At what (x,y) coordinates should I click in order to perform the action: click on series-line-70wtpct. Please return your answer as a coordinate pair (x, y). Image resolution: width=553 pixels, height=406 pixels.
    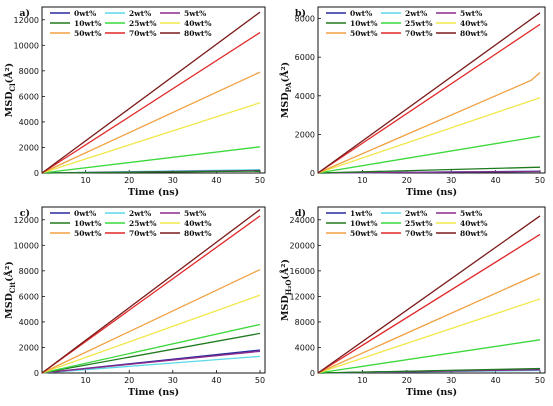
    Looking at the image, I should click on (151, 102).